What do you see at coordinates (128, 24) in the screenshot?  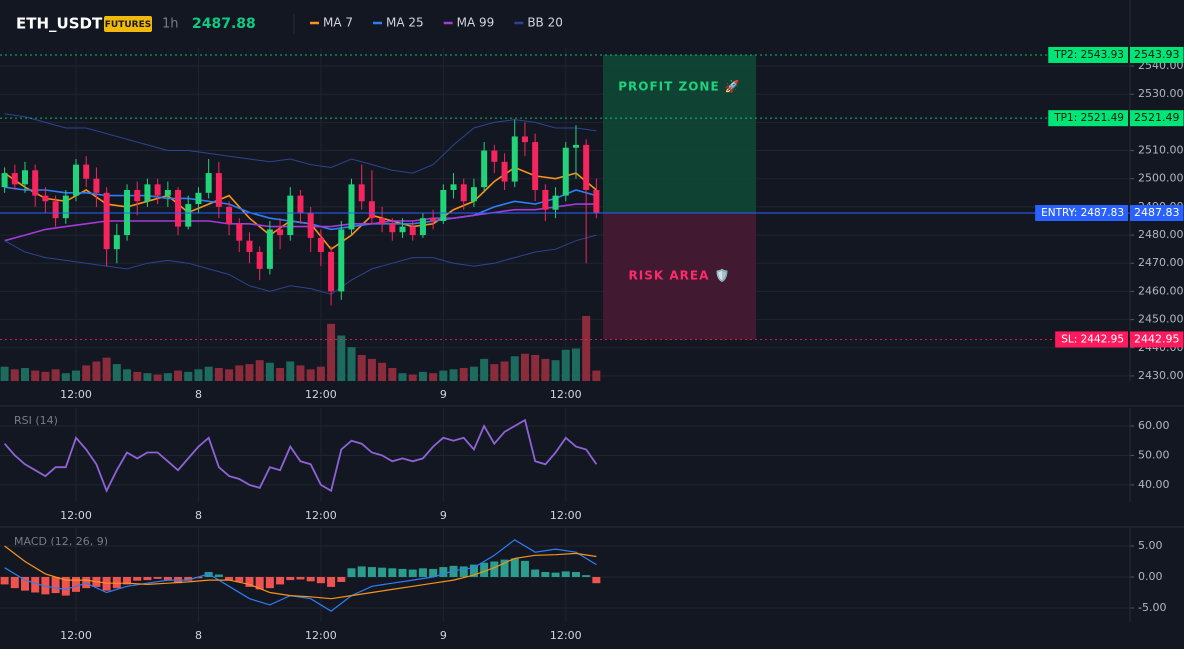 I see `badge-bg` at bounding box center [128, 24].